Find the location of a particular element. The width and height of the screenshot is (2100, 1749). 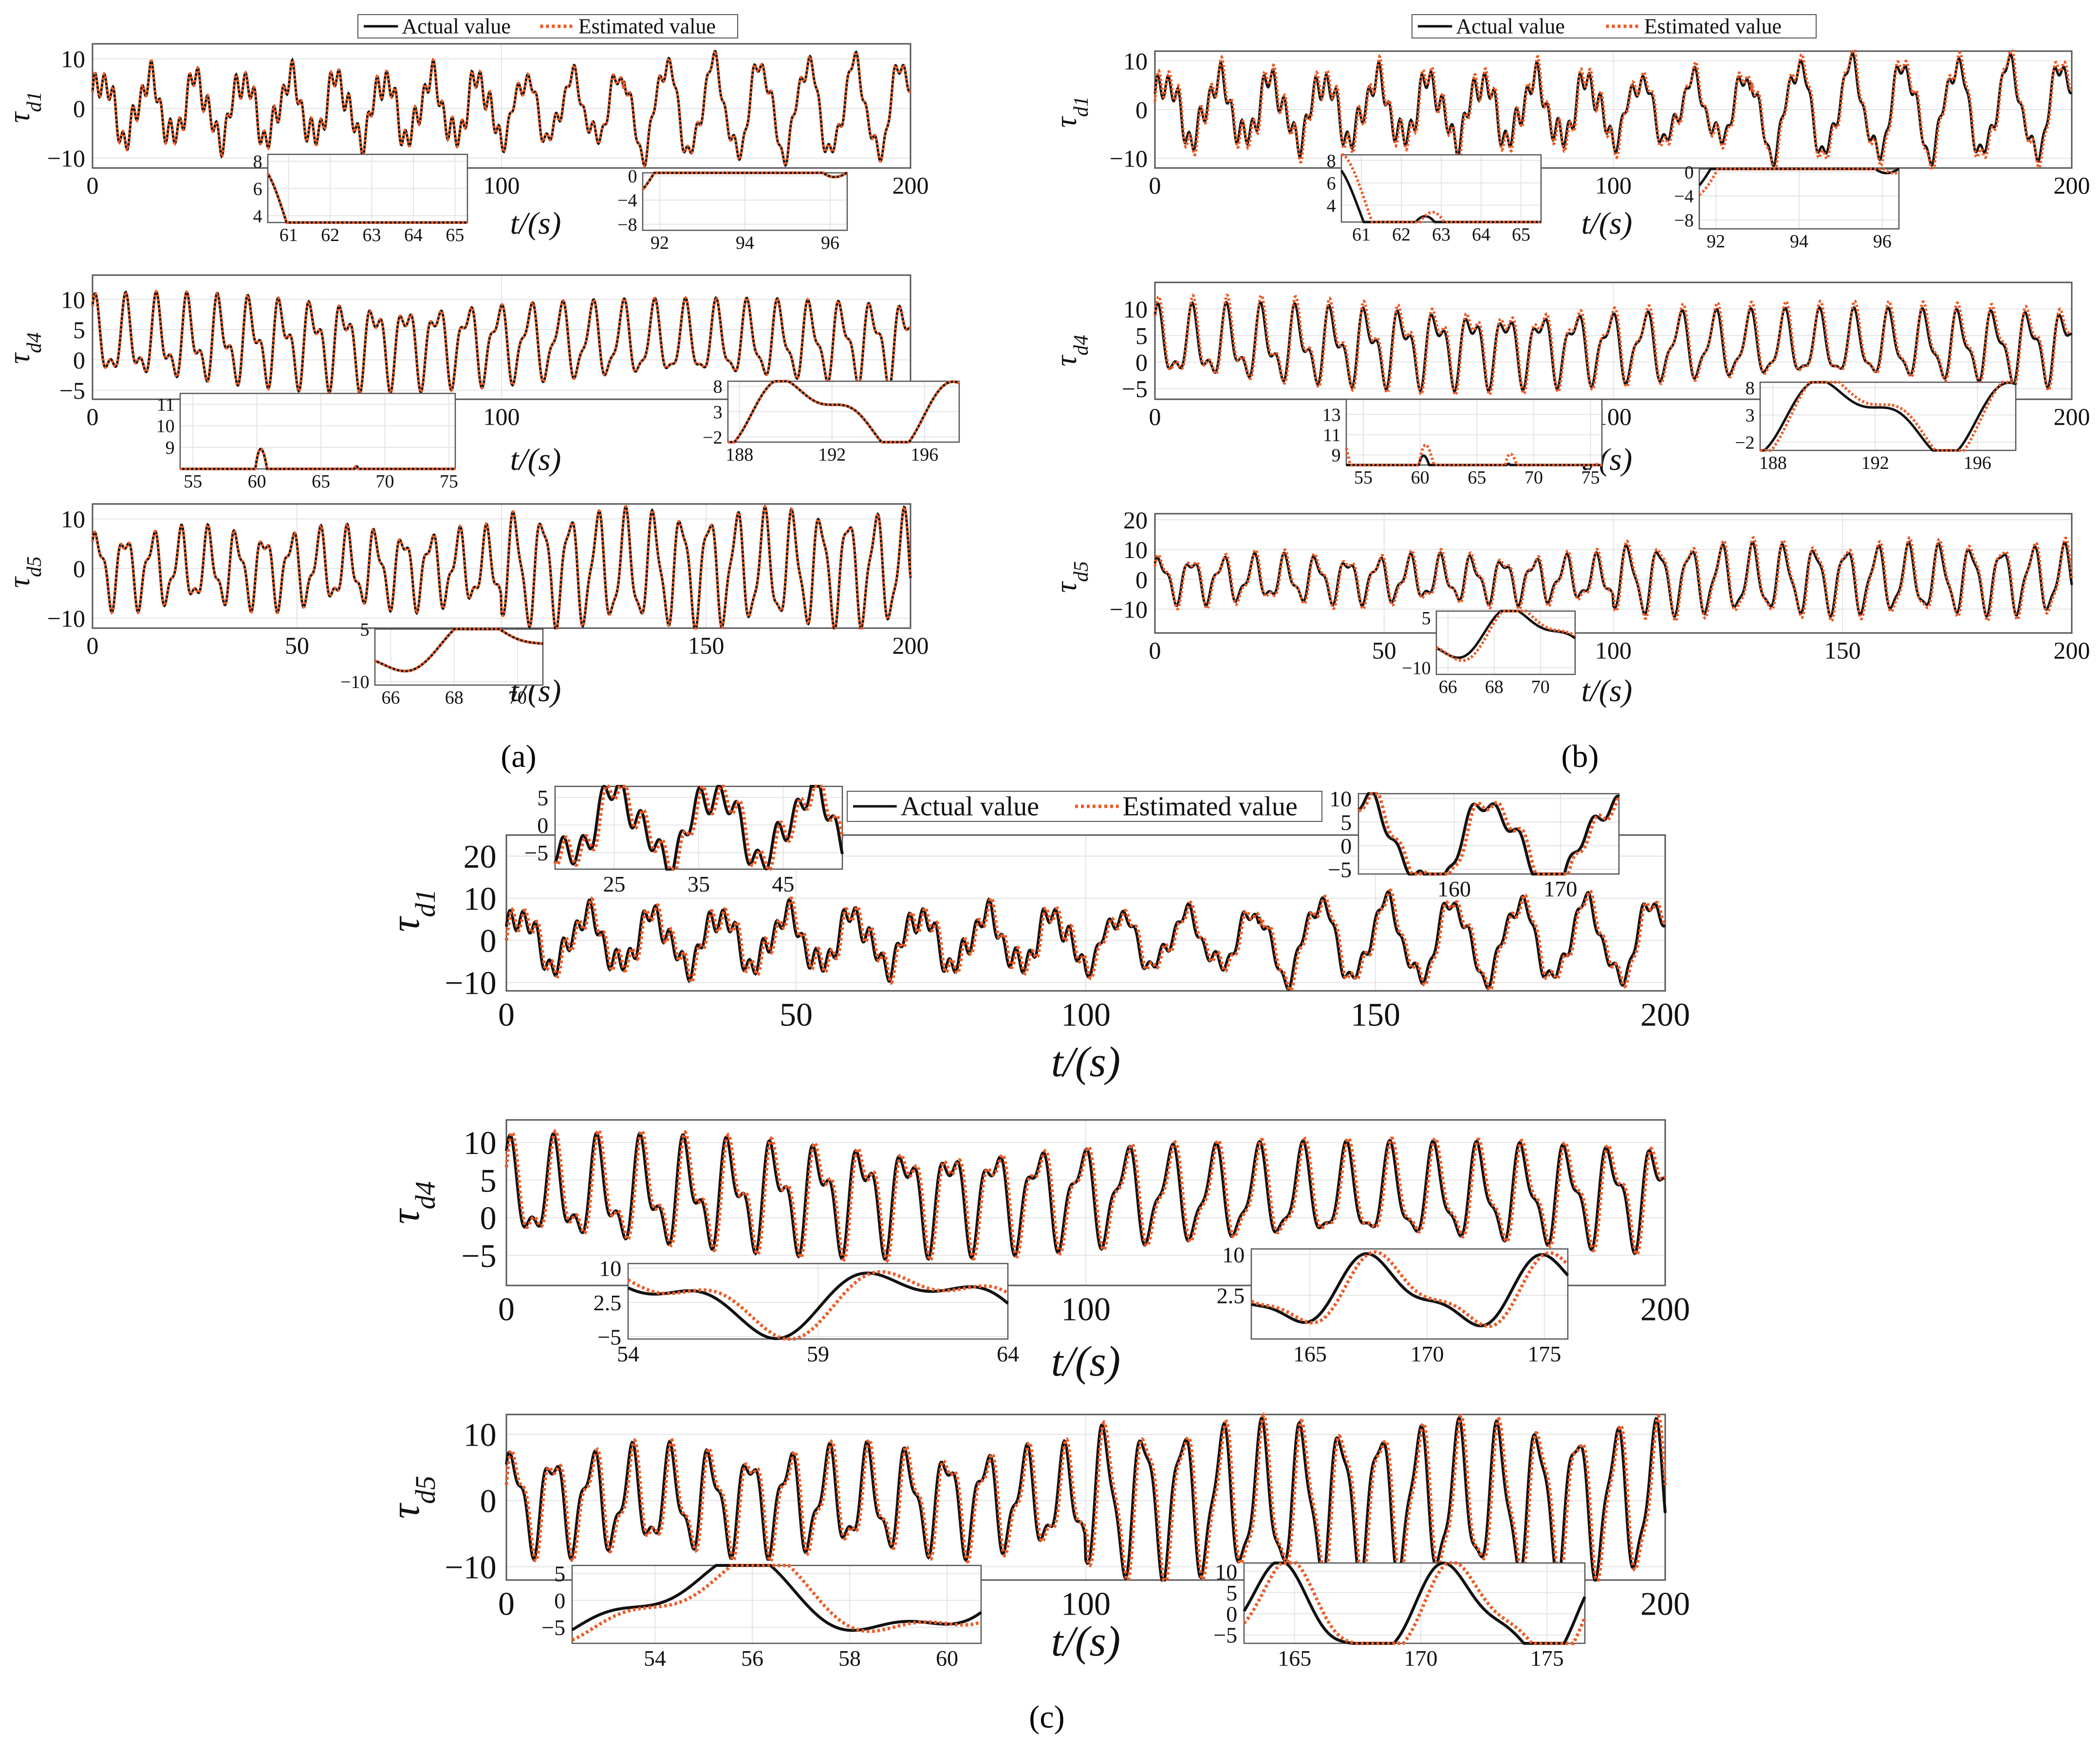

inset-c4-1-xtick-label: 175 is located at coordinates (1544, 1353).